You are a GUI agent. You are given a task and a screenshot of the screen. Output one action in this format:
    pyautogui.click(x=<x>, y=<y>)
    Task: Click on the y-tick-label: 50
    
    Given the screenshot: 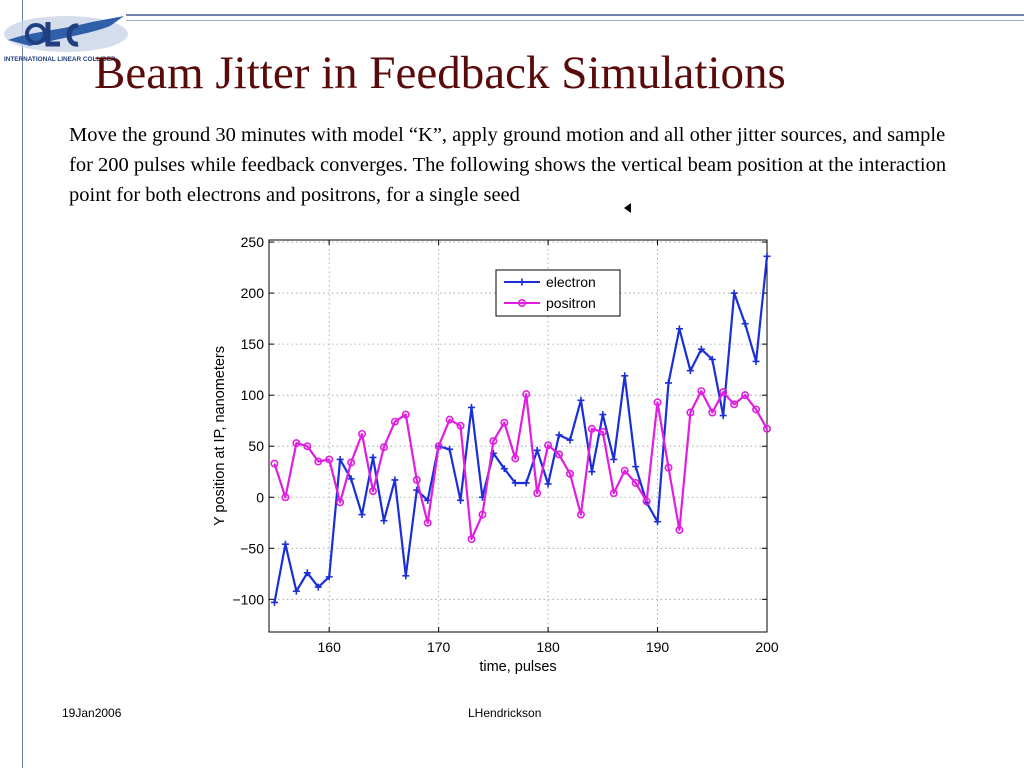 What is the action you would take?
    pyautogui.click(x=256, y=446)
    